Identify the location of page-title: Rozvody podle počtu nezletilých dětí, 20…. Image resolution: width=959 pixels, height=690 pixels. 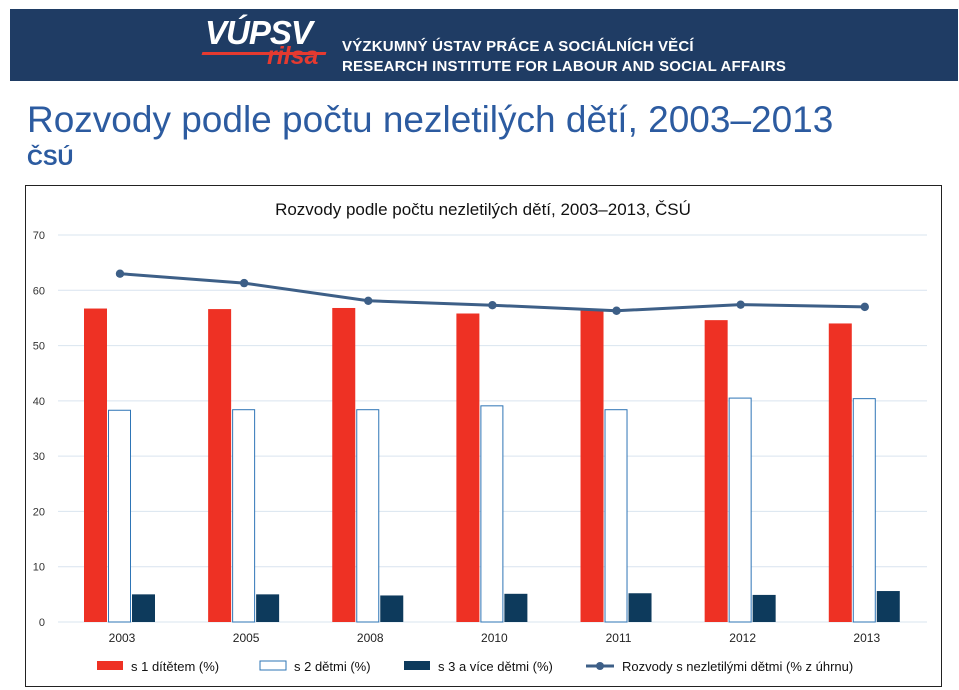
(430, 119).